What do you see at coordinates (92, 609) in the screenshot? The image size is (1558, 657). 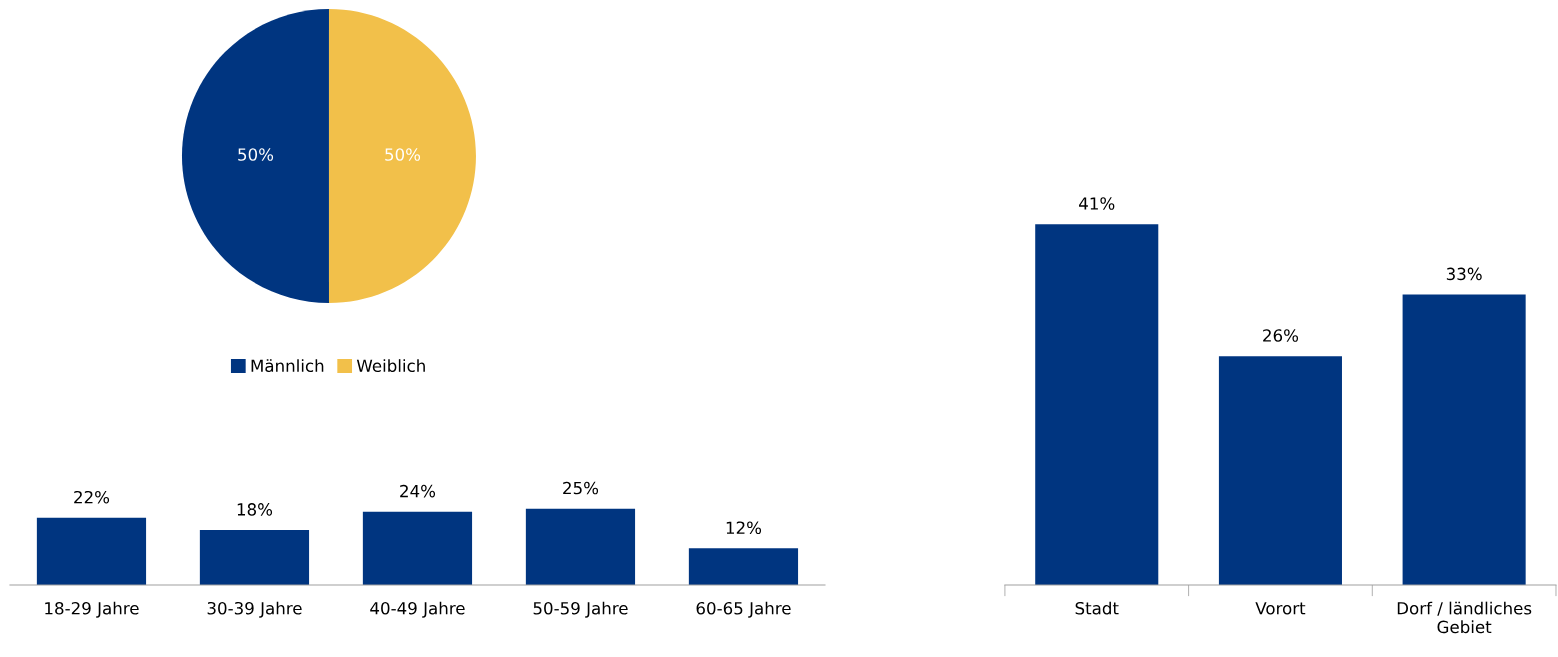 I see `x-tick-label: 18-29 Jahre` at bounding box center [92, 609].